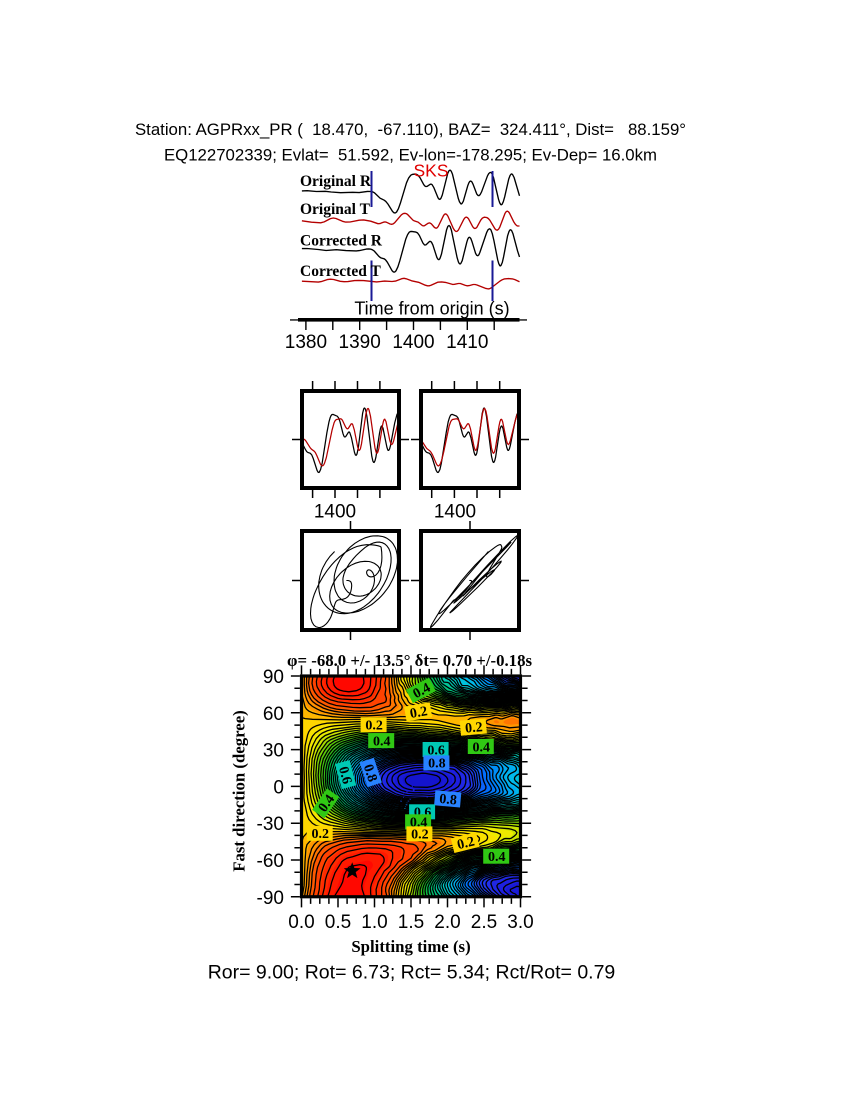 This screenshot has width=850, height=1105. I want to click on svg-text: 1380, so click(306, 342).